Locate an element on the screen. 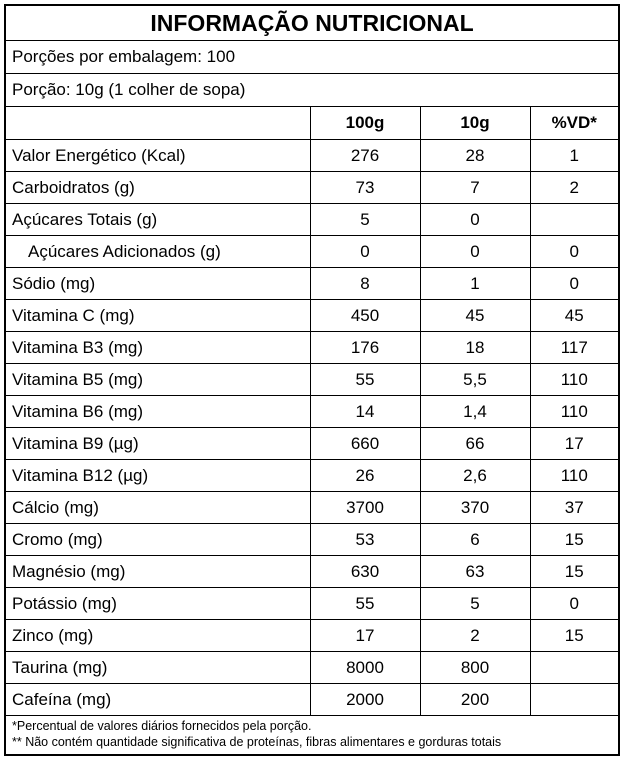  value-per-10g: 5,5 is located at coordinates (475, 379).